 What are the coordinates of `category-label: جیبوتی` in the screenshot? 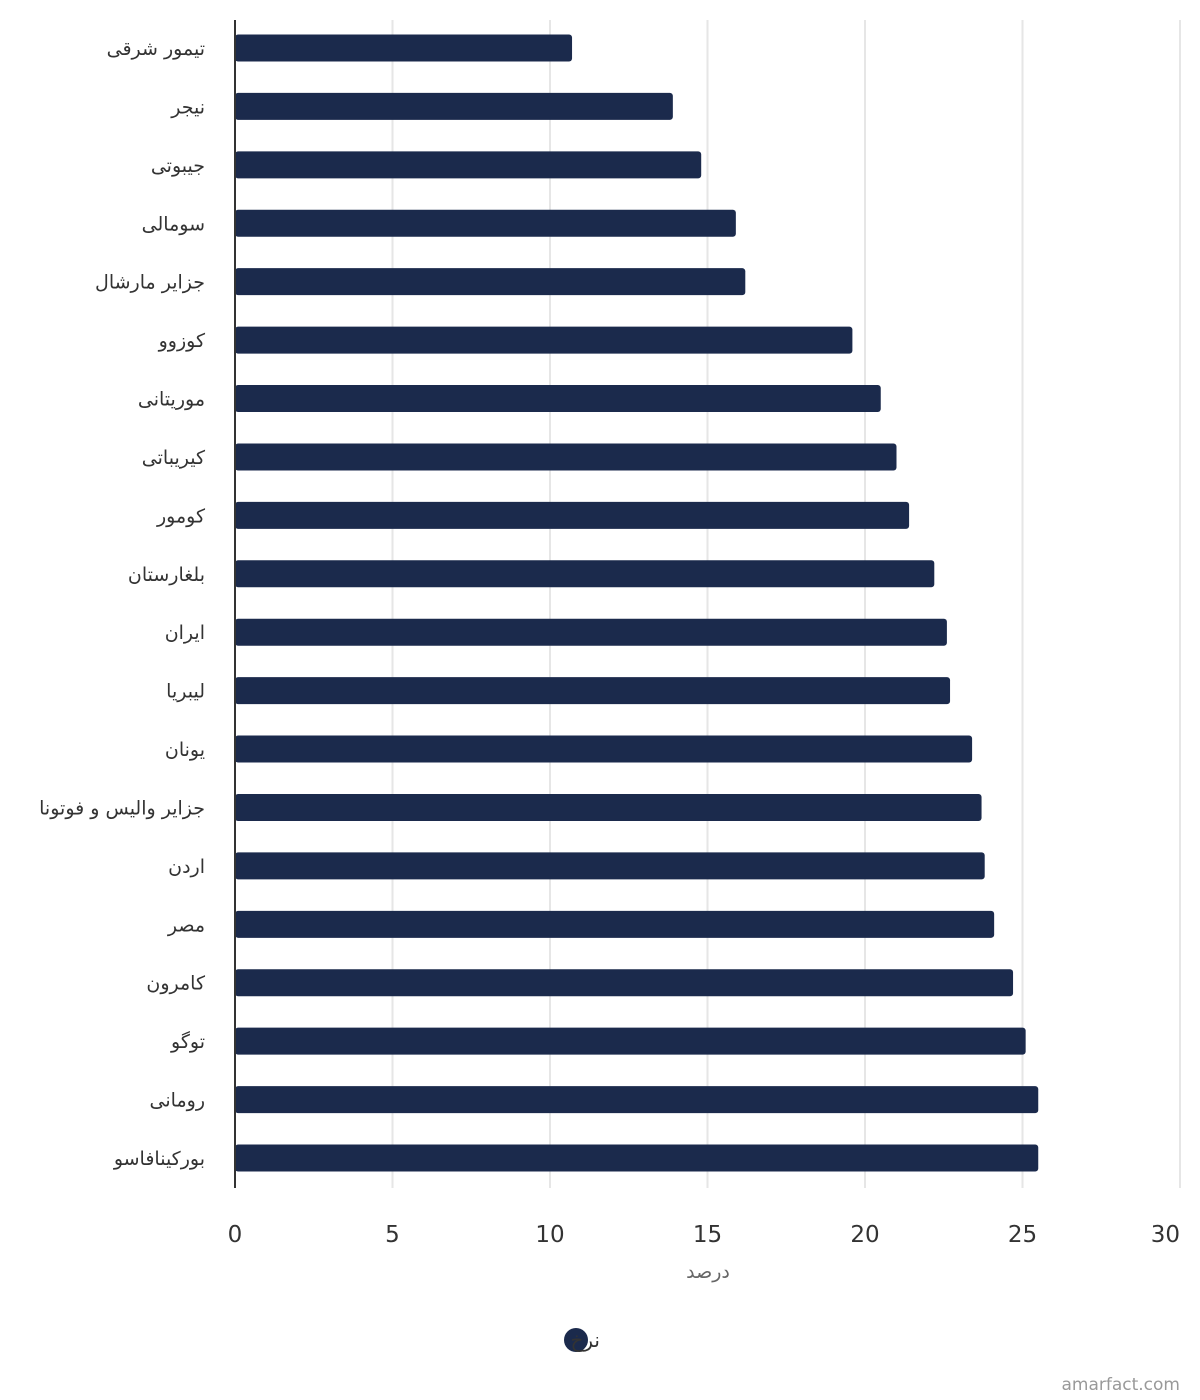 It's located at (178, 166).